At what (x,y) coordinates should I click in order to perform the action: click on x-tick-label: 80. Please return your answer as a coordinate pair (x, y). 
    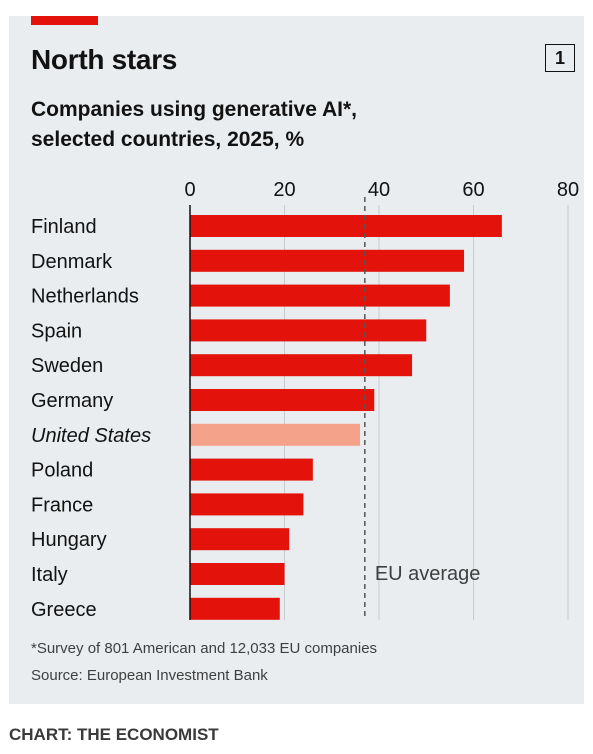
    Looking at the image, I should click on (568, 190).